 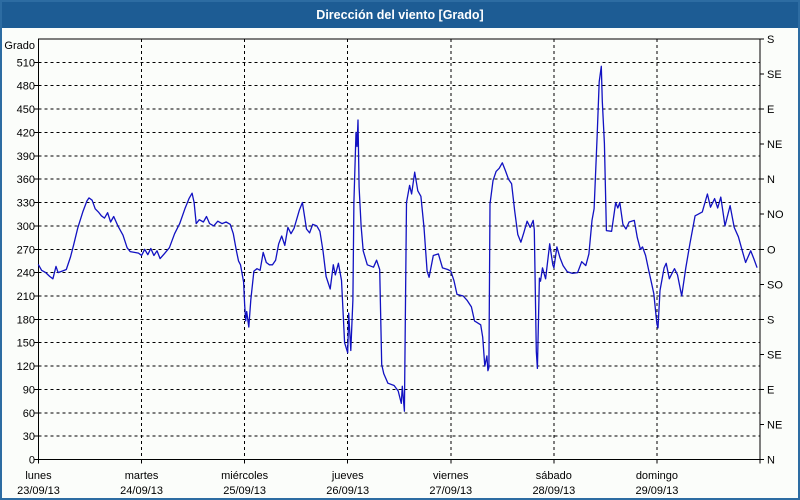 I want to click on x-axis-day-label: sábado, so click(x=554, y=476).